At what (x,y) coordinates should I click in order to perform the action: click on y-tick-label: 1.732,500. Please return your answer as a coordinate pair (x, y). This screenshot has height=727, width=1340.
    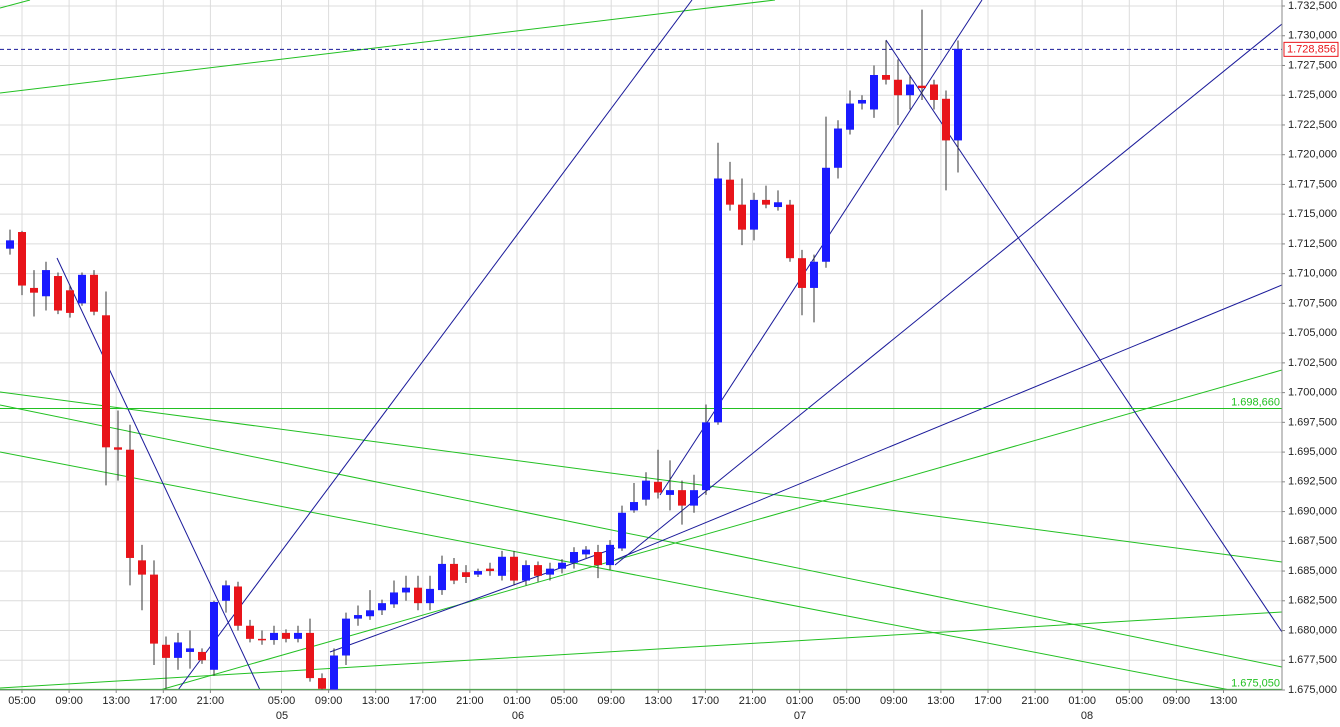
    Looking at the image, I should click on (1312, 6).